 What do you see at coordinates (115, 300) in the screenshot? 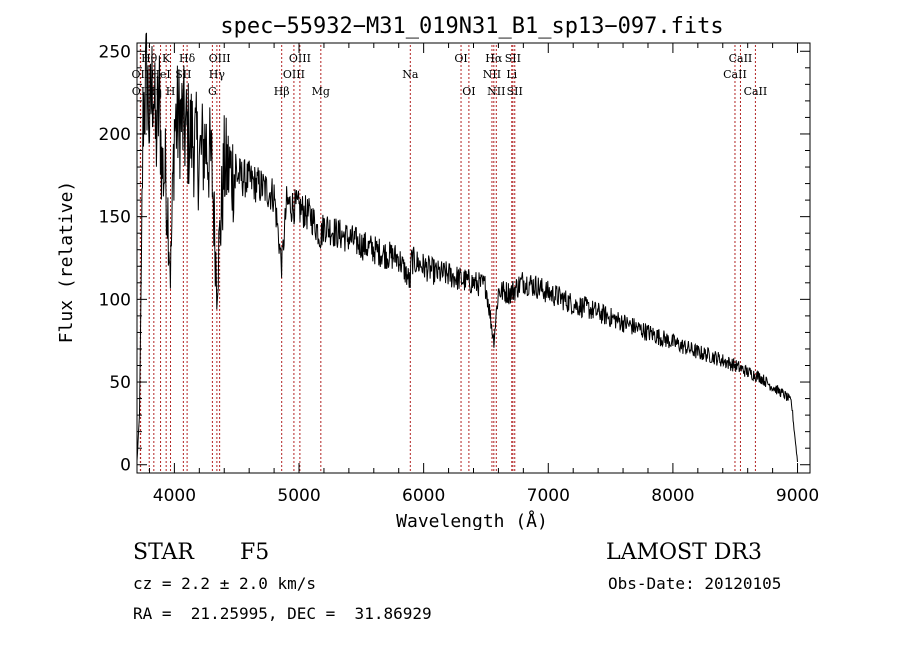
I see `y-tick-label-2: 100` at bounding box center [115, 300].